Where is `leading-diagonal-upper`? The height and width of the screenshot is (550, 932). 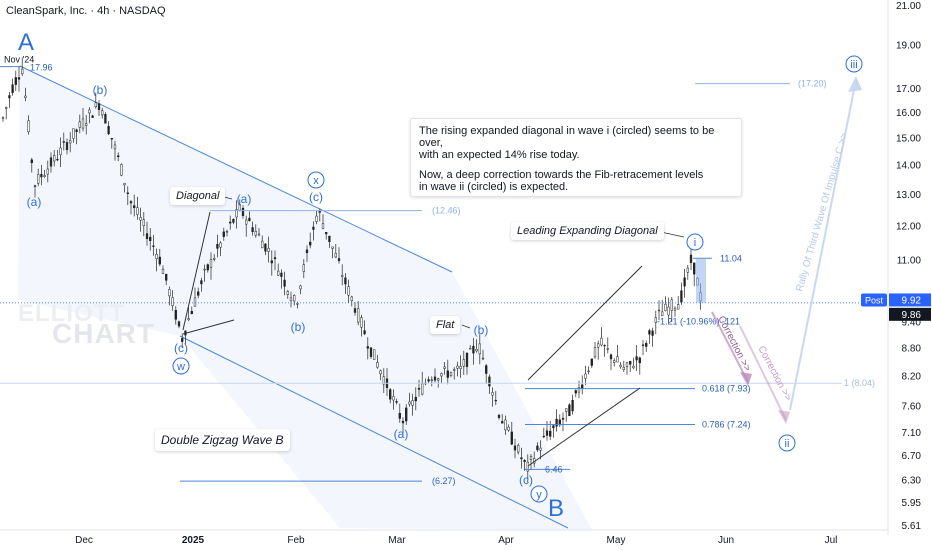 leading-diagonal-upper is located at coordinates (585, 323).